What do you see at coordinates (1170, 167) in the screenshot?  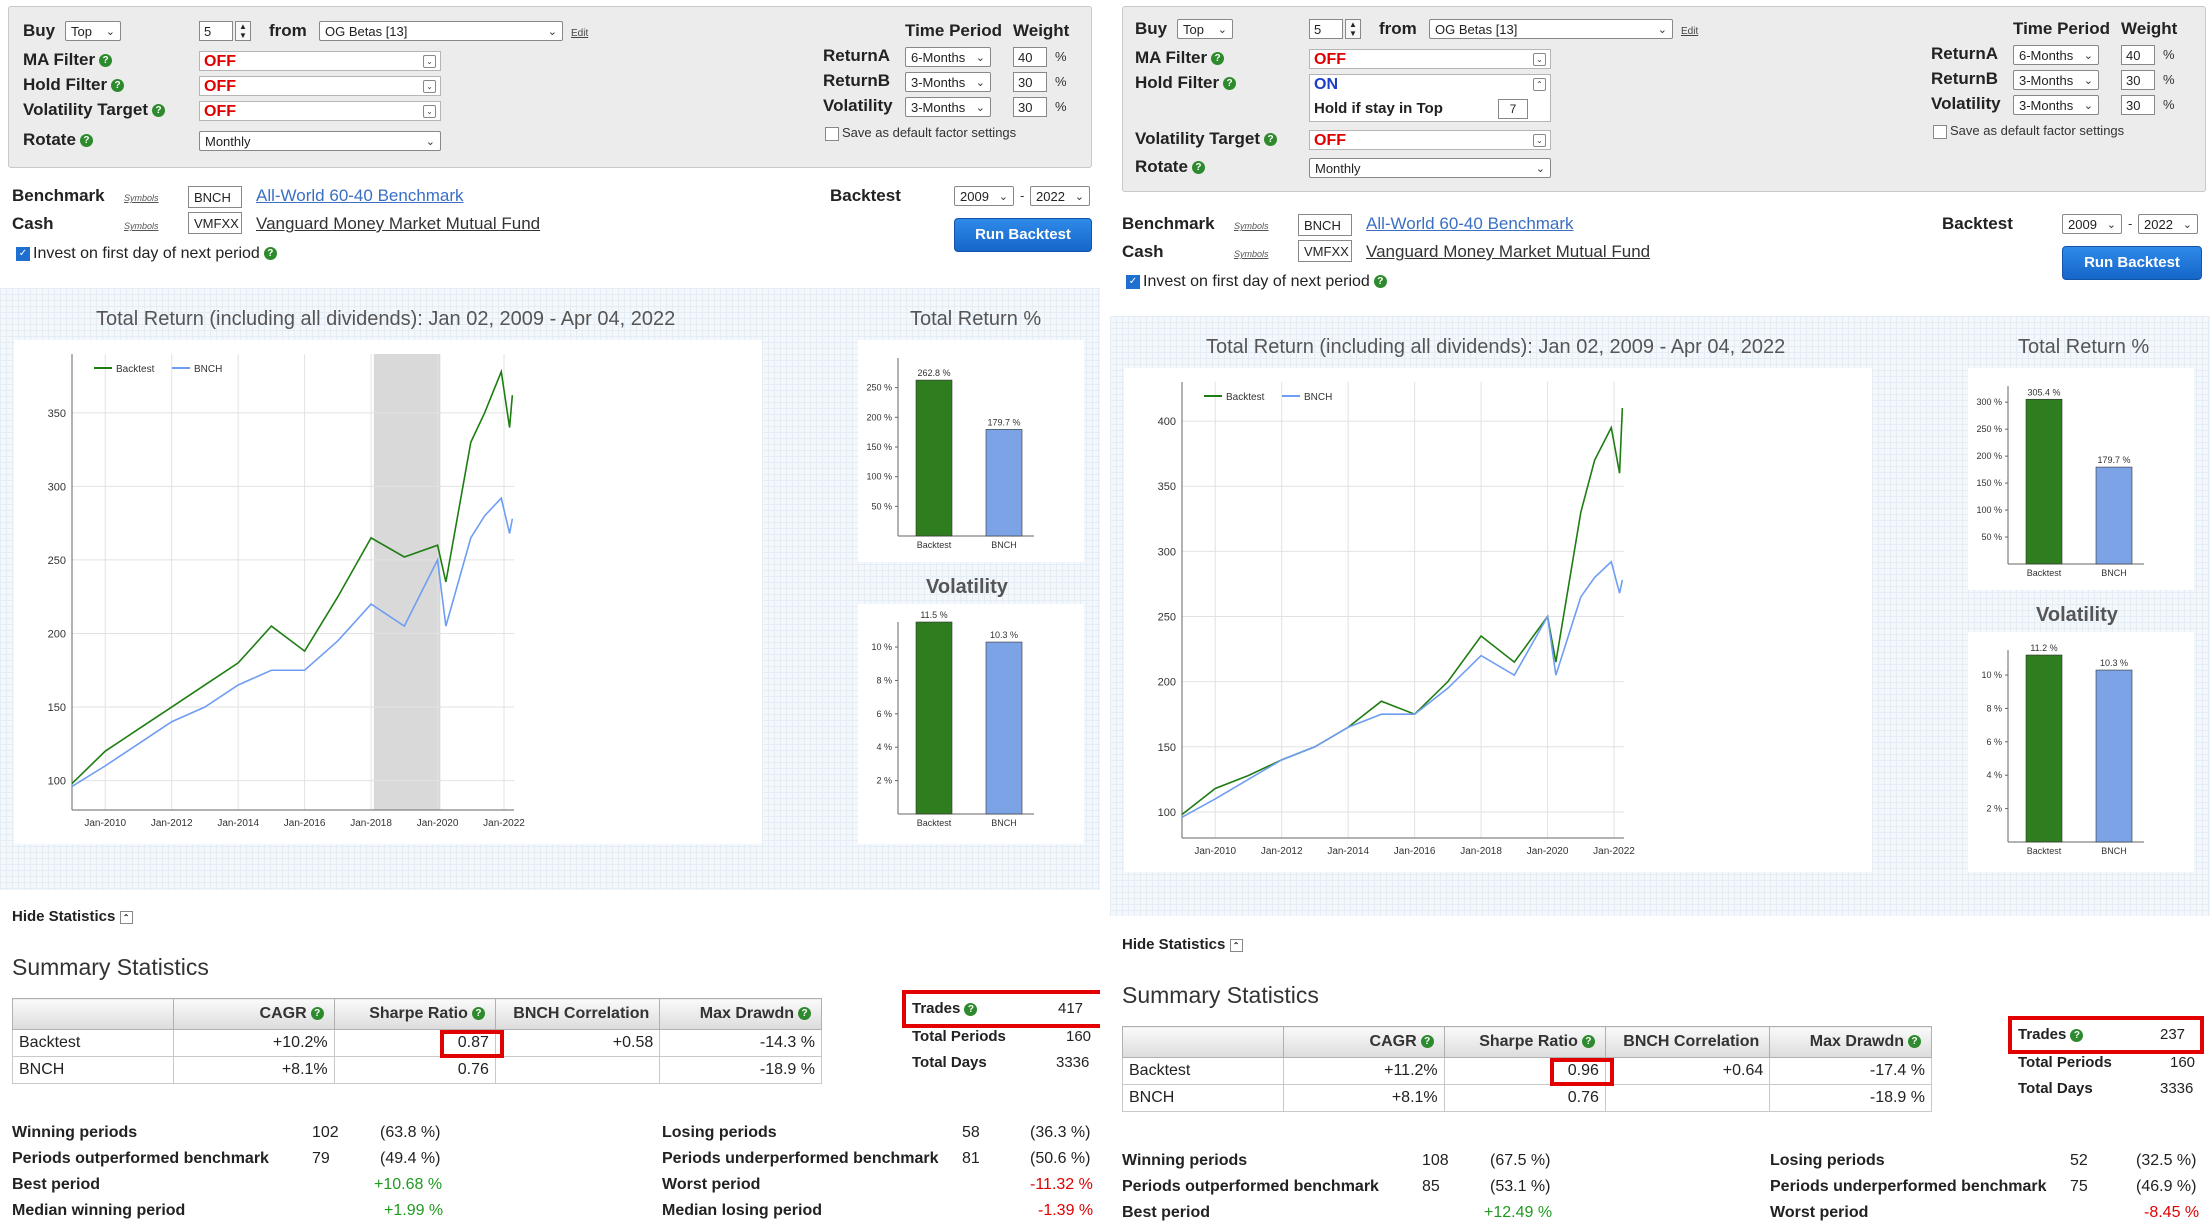 I see `rotate-label: Rotate?` at bounding box center [1170, 167].